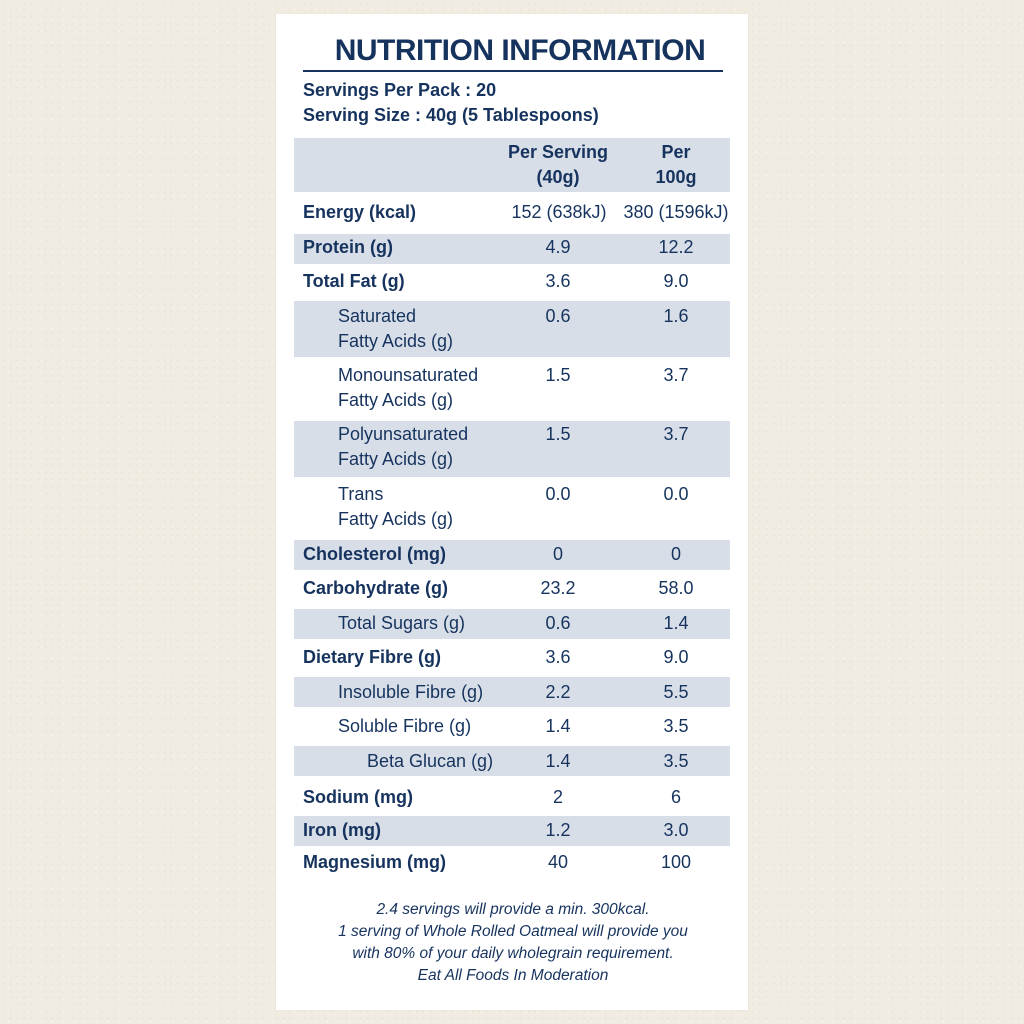  I want to click on servings-per-pack: Servings Per Pack : 20, so click(400, 90).